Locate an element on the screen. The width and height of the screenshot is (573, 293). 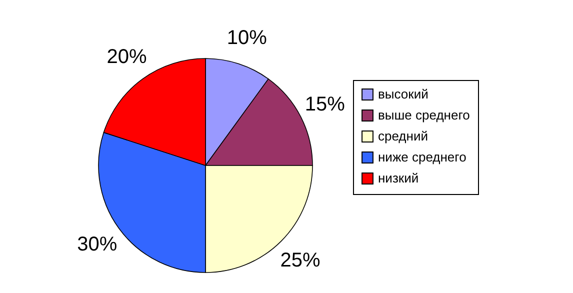
data-label: 25% is located at coordinates (300, 260).